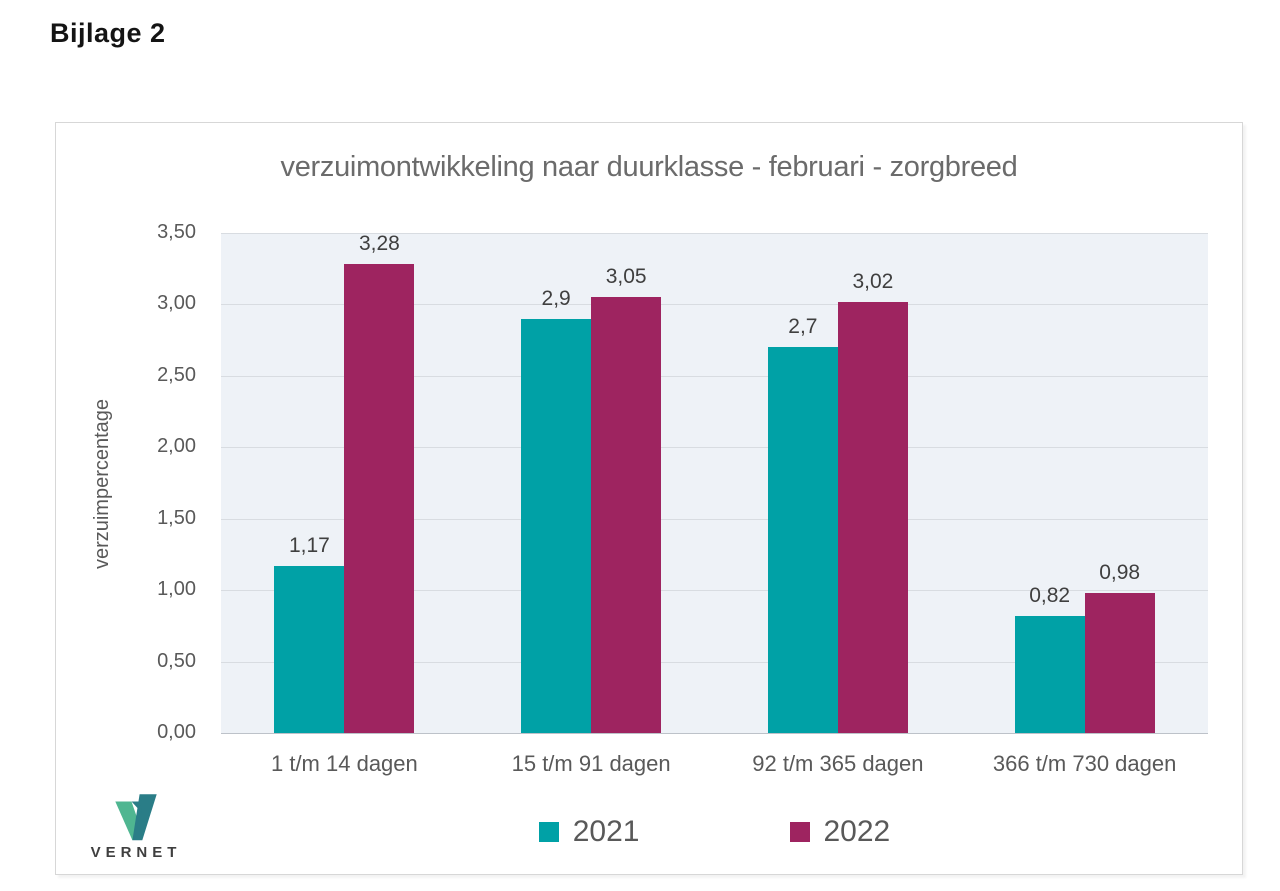 The width and height of the screenshot is (1280, 891). I want to click on y-tick-label: 3,50, so click(176, 232).